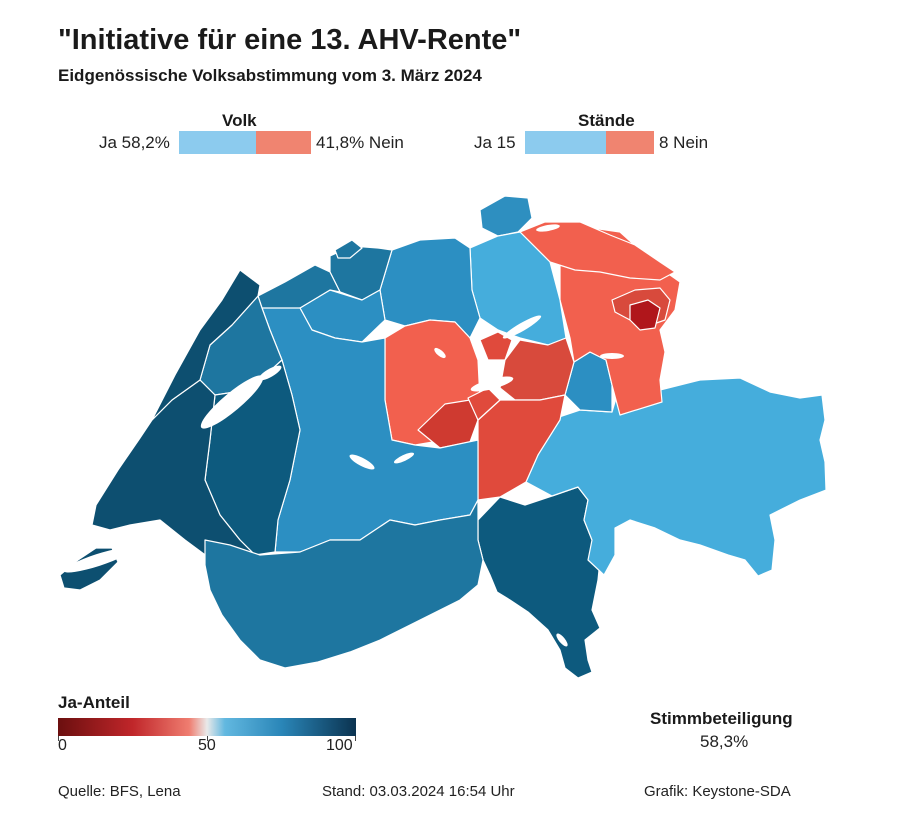 The width and height of the screenshot is (897, 827). Describe the element at coordinates (612, 356) in the screenshot. I see `lake-walen` at that location.